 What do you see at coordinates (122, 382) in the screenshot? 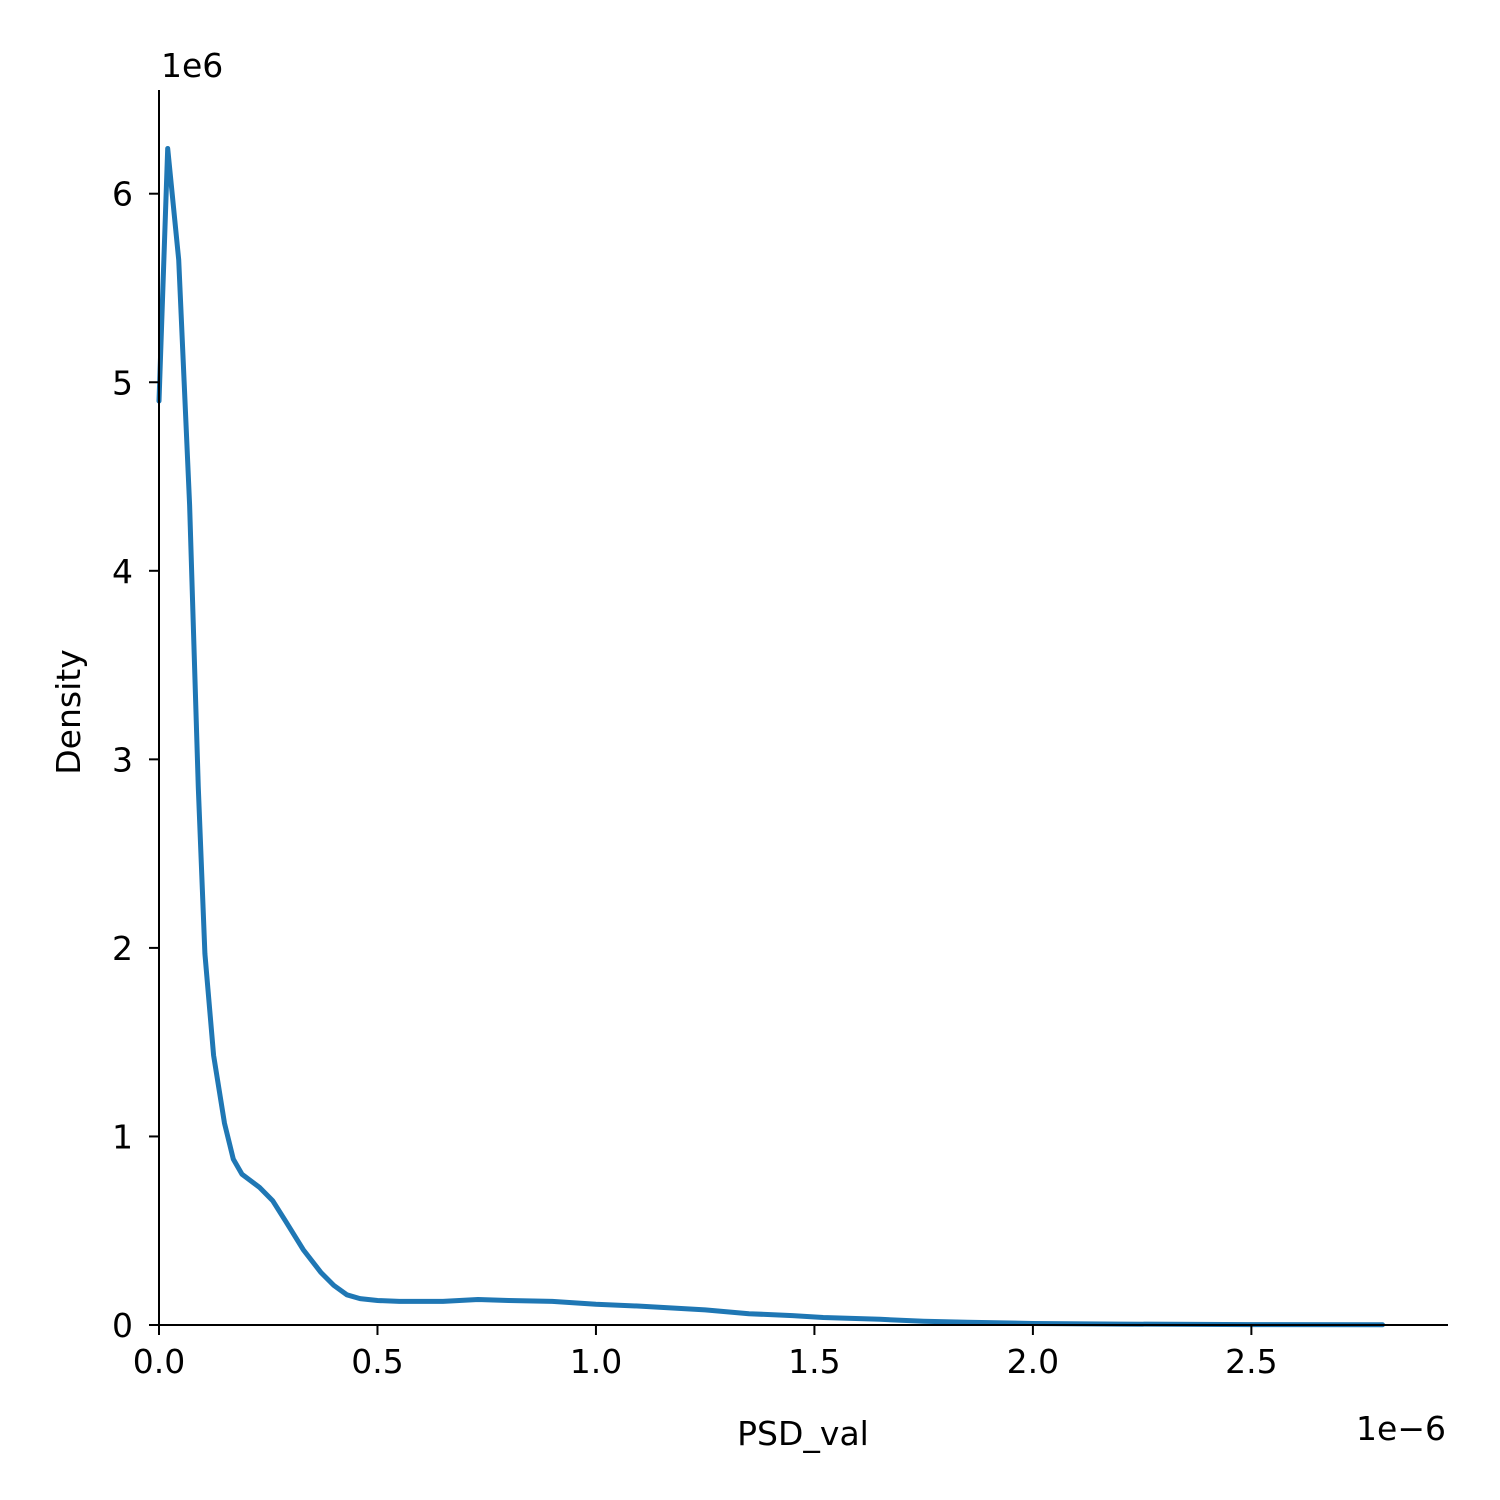
I see `y-tick-label: 5` at bounding box center [122, 382].